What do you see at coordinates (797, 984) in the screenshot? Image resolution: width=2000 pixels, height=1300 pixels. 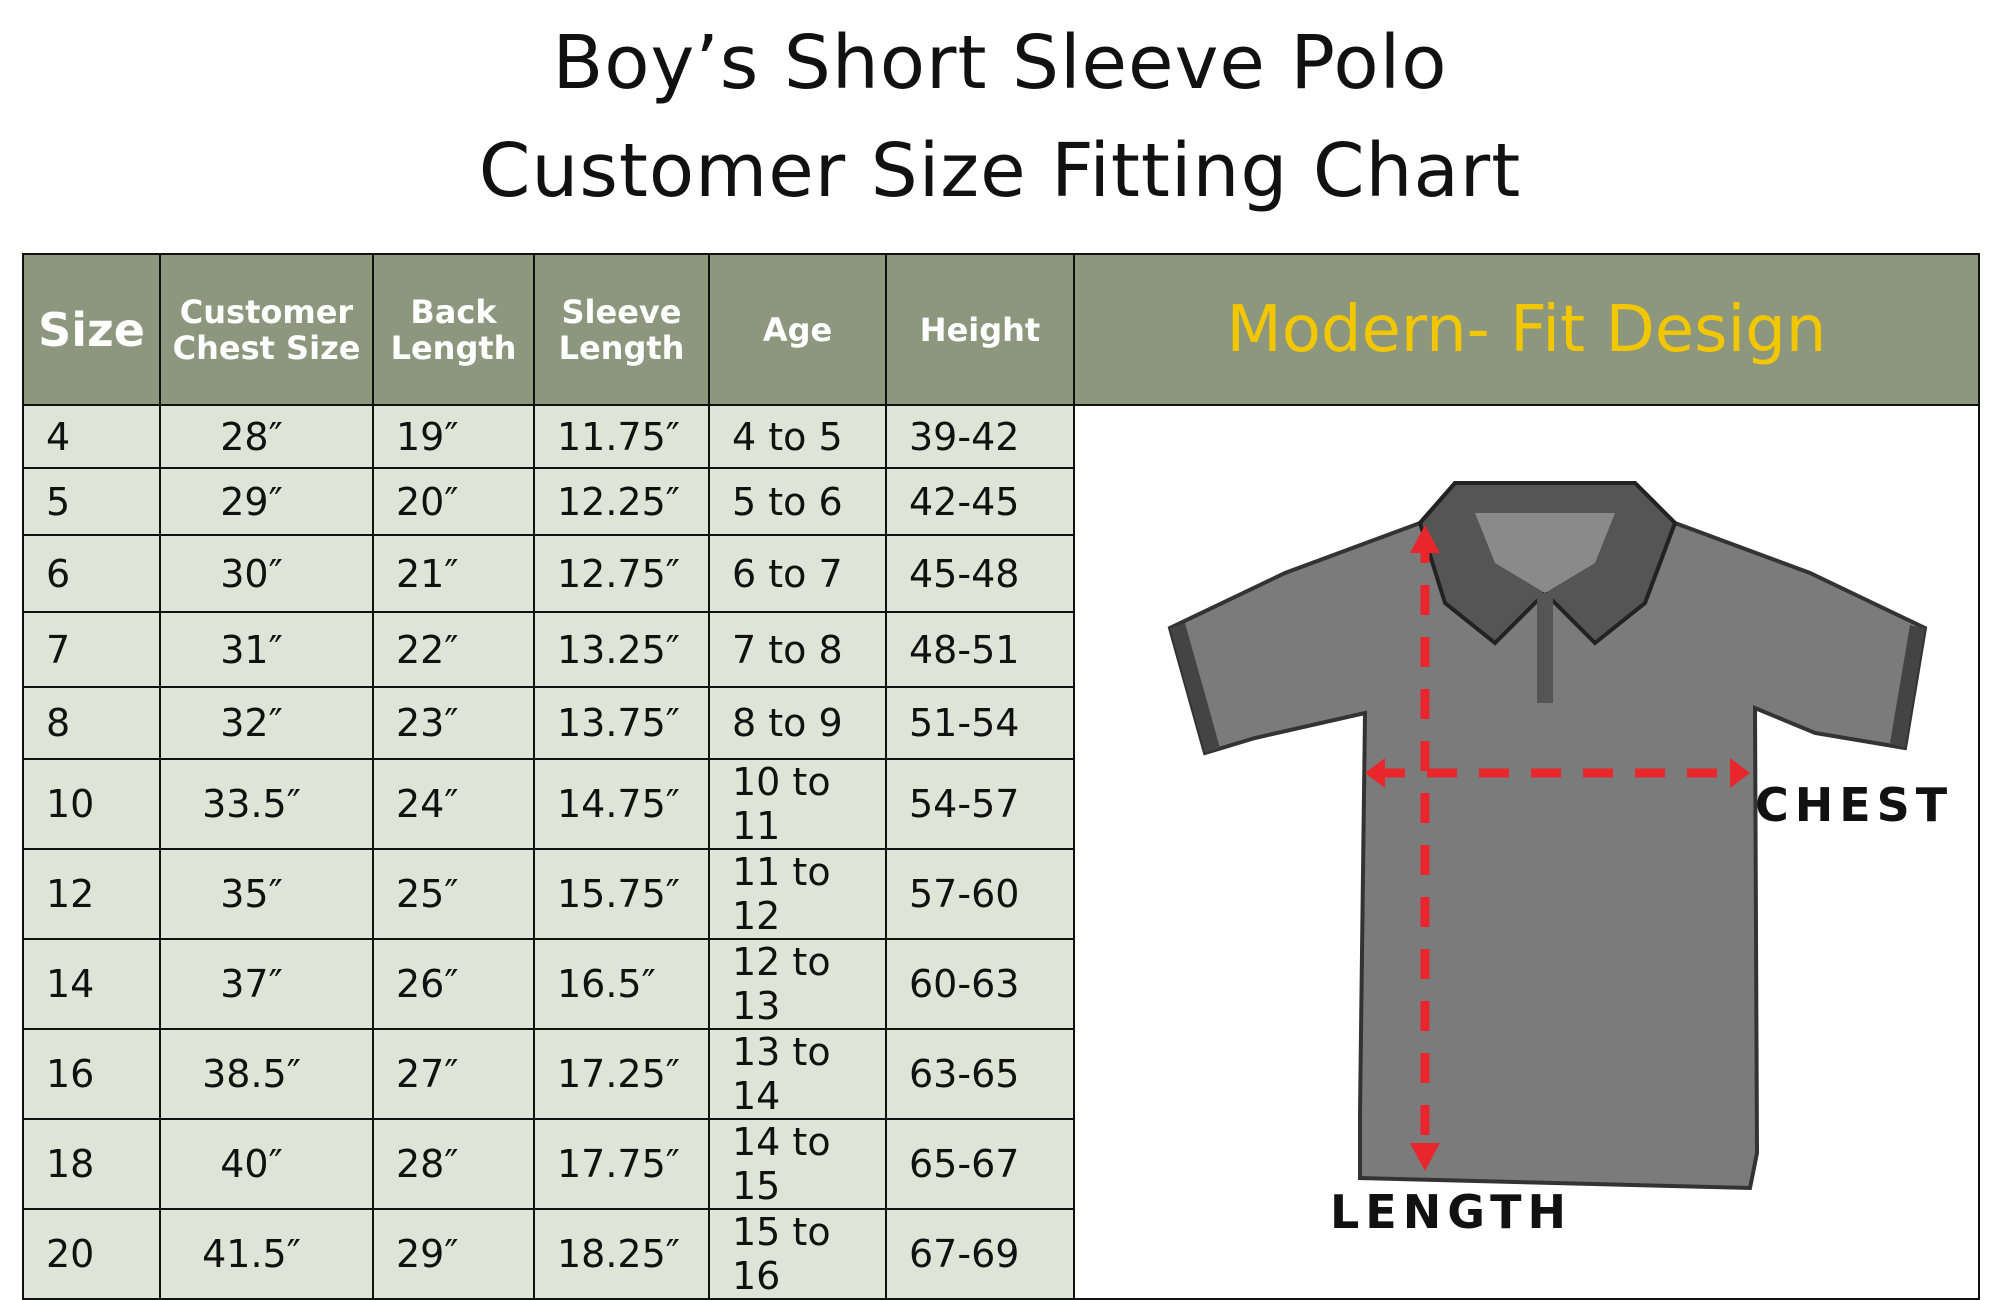 I see `cell-age: 12 to 13` at bounding box center [797, 984].